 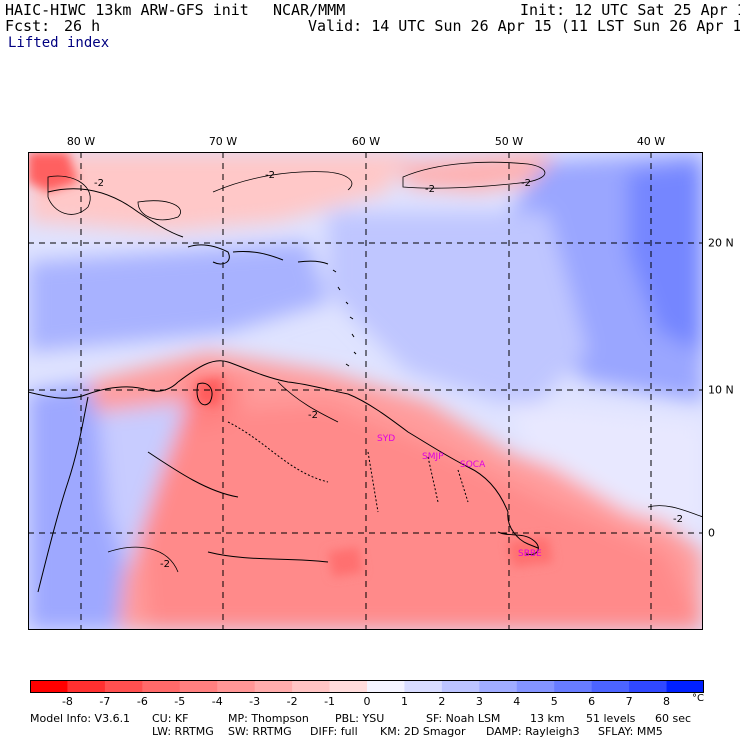 What do you see at coordinates (81, 141) in the screenshot?
I see `lon-label-80w: 80 W` at bounding box center [81, 141].